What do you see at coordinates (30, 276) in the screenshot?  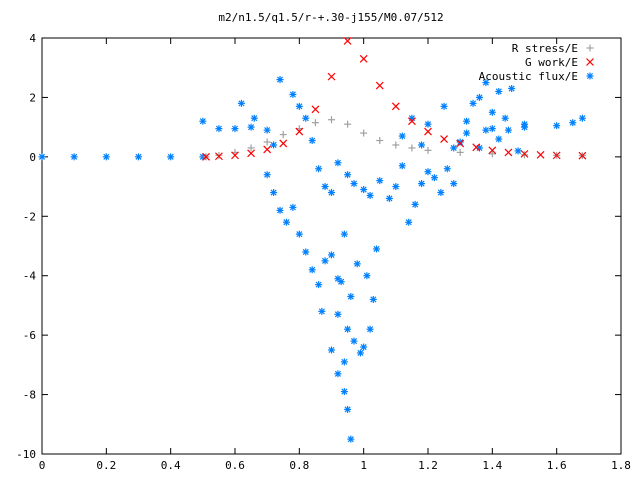 I see `y-tick-label: -4` at bounding box center [30, 276].